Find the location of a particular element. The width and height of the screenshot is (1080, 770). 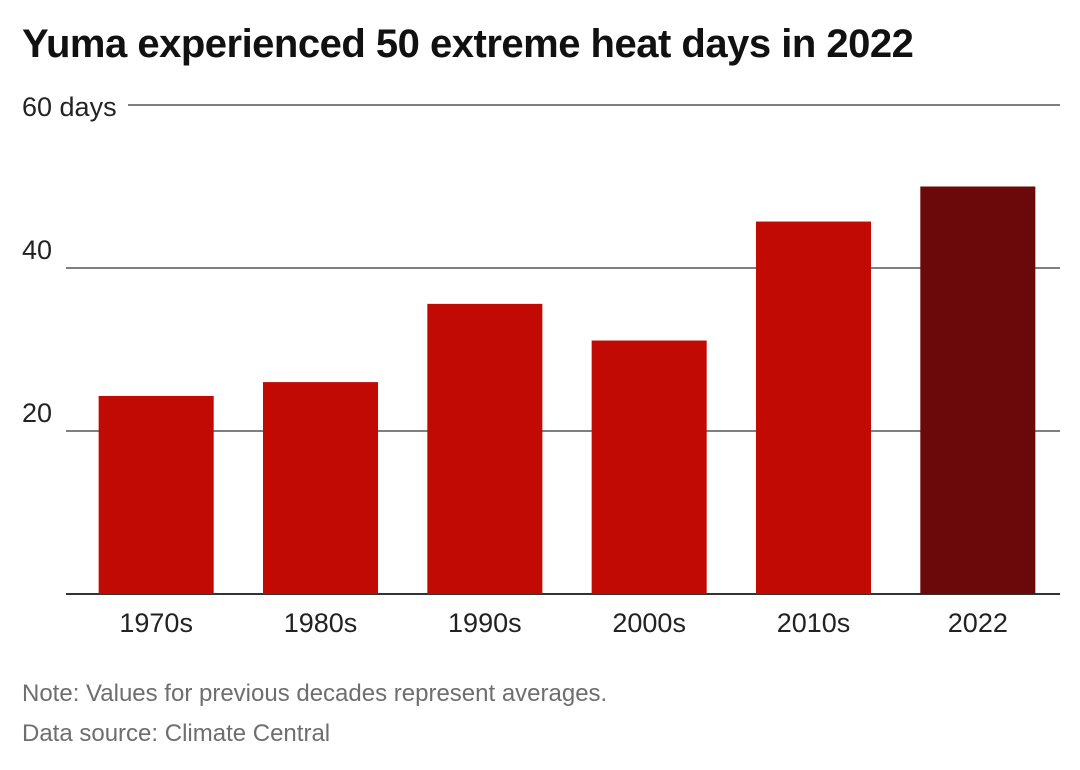

x-tick-label-2010s: 2010s is located at coordinates (814, 623).